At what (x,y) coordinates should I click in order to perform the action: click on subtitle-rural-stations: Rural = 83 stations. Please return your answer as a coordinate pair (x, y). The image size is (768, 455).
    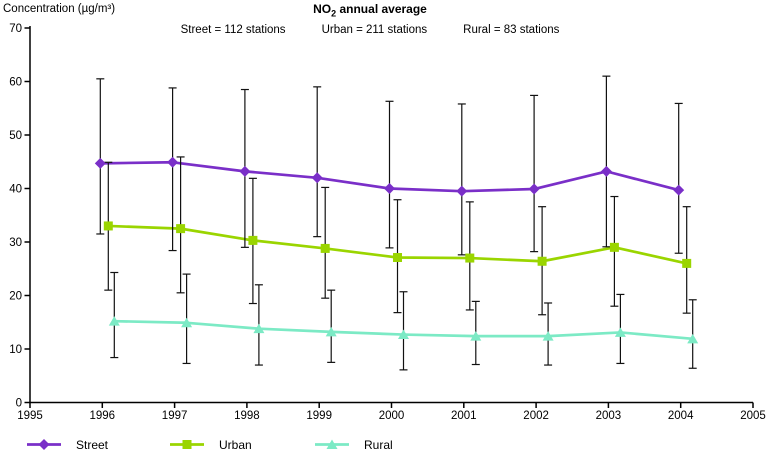
    Looking at the image, I should click on (511, 30).